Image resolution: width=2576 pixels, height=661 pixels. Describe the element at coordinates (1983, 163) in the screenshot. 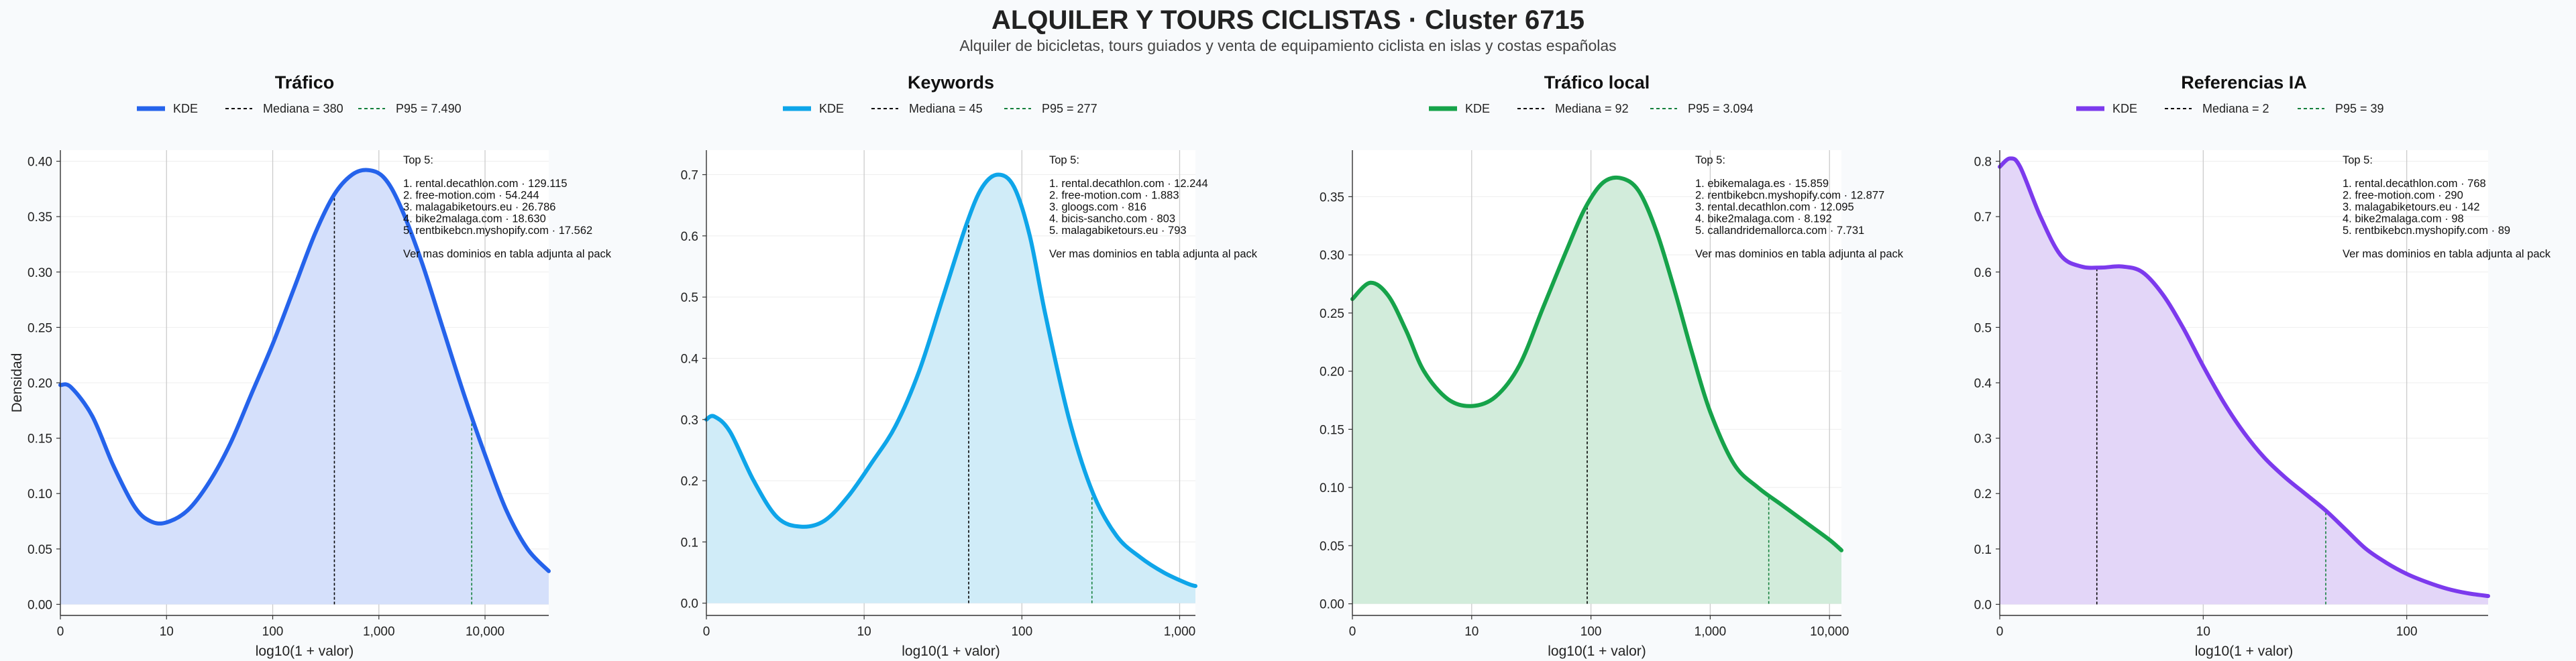

I see `y-tick-label: 0.8` at that location.